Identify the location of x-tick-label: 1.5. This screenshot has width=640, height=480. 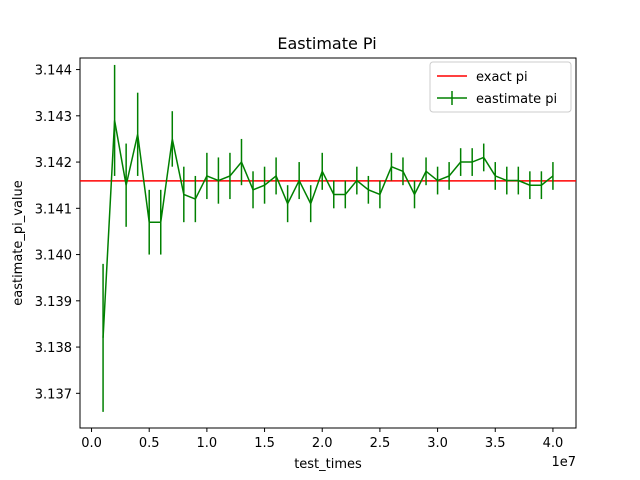
(264, 443).